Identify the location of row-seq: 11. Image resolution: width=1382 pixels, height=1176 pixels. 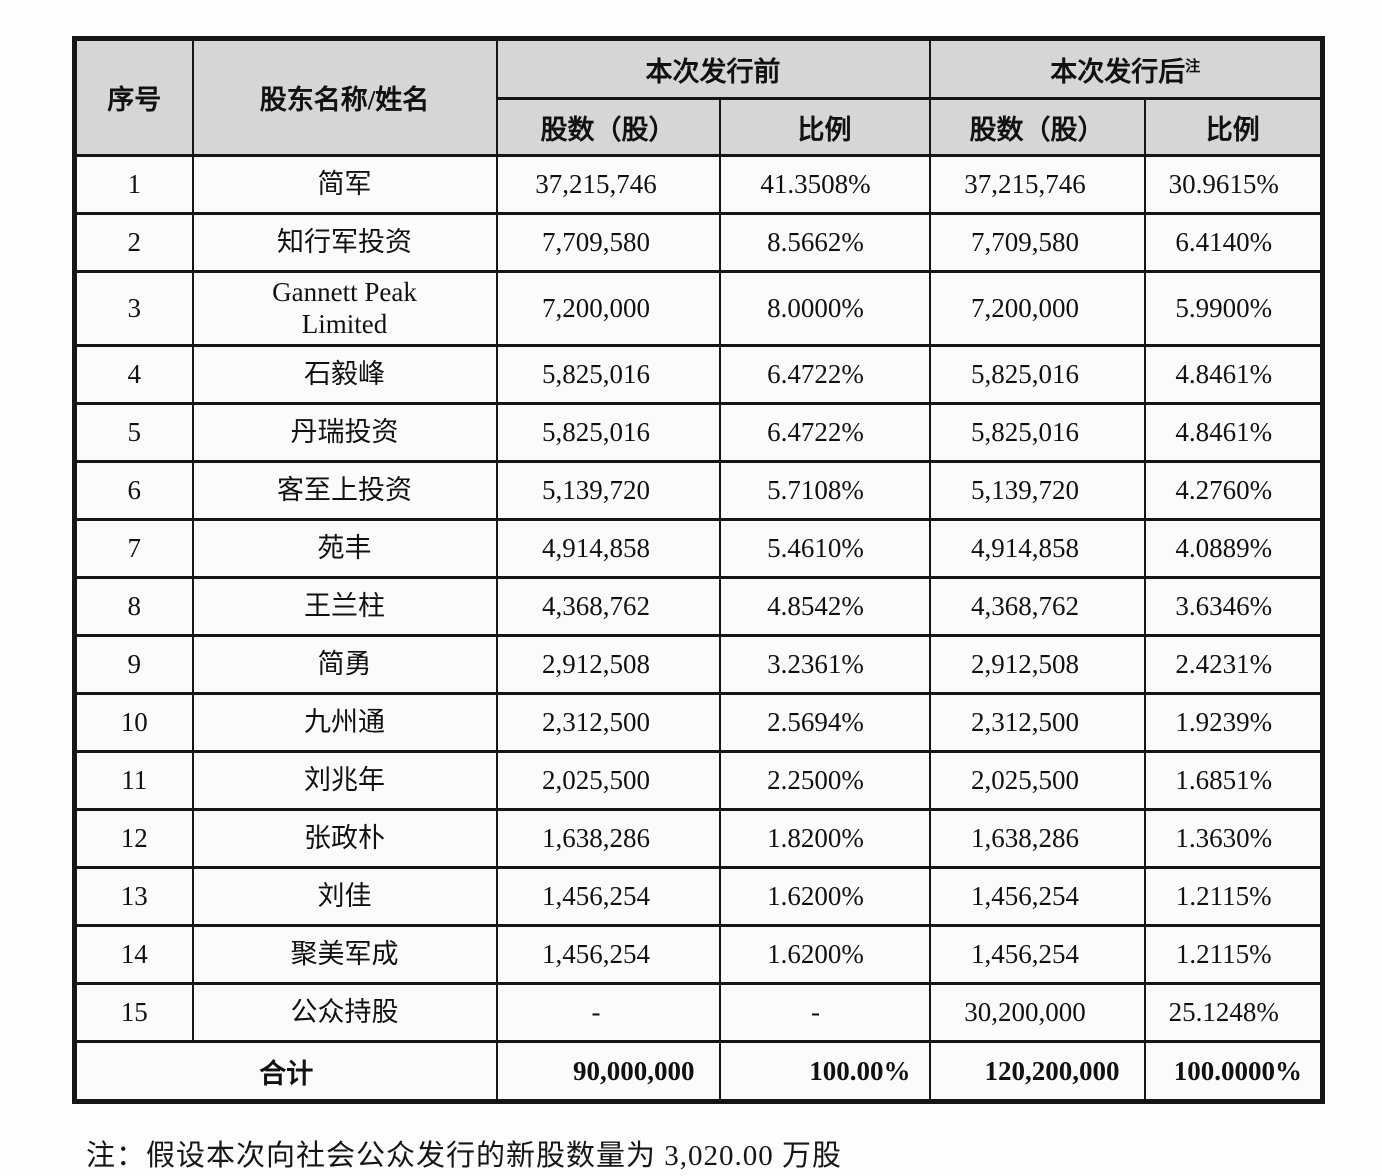
(133, 780).